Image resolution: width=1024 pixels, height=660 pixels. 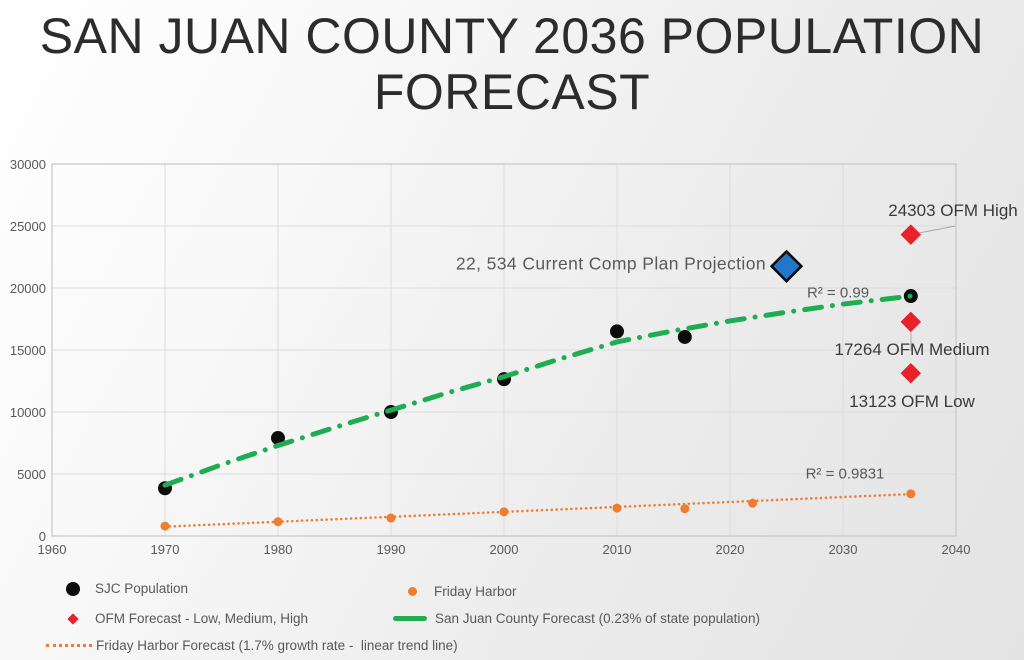 I want to click on page-title-line2: FORECAST, so click(x=512, y=92).